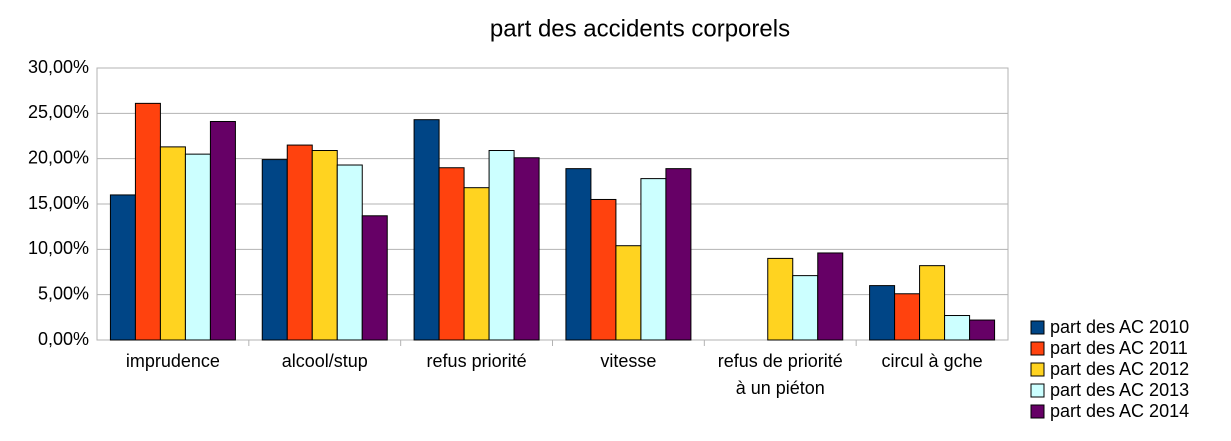 The width and height of the screenshot is (1231, 441). Describe the element at coordinates (1119, 369) in the screenshot. I see `legend-label: part des AC 2012` at that location.